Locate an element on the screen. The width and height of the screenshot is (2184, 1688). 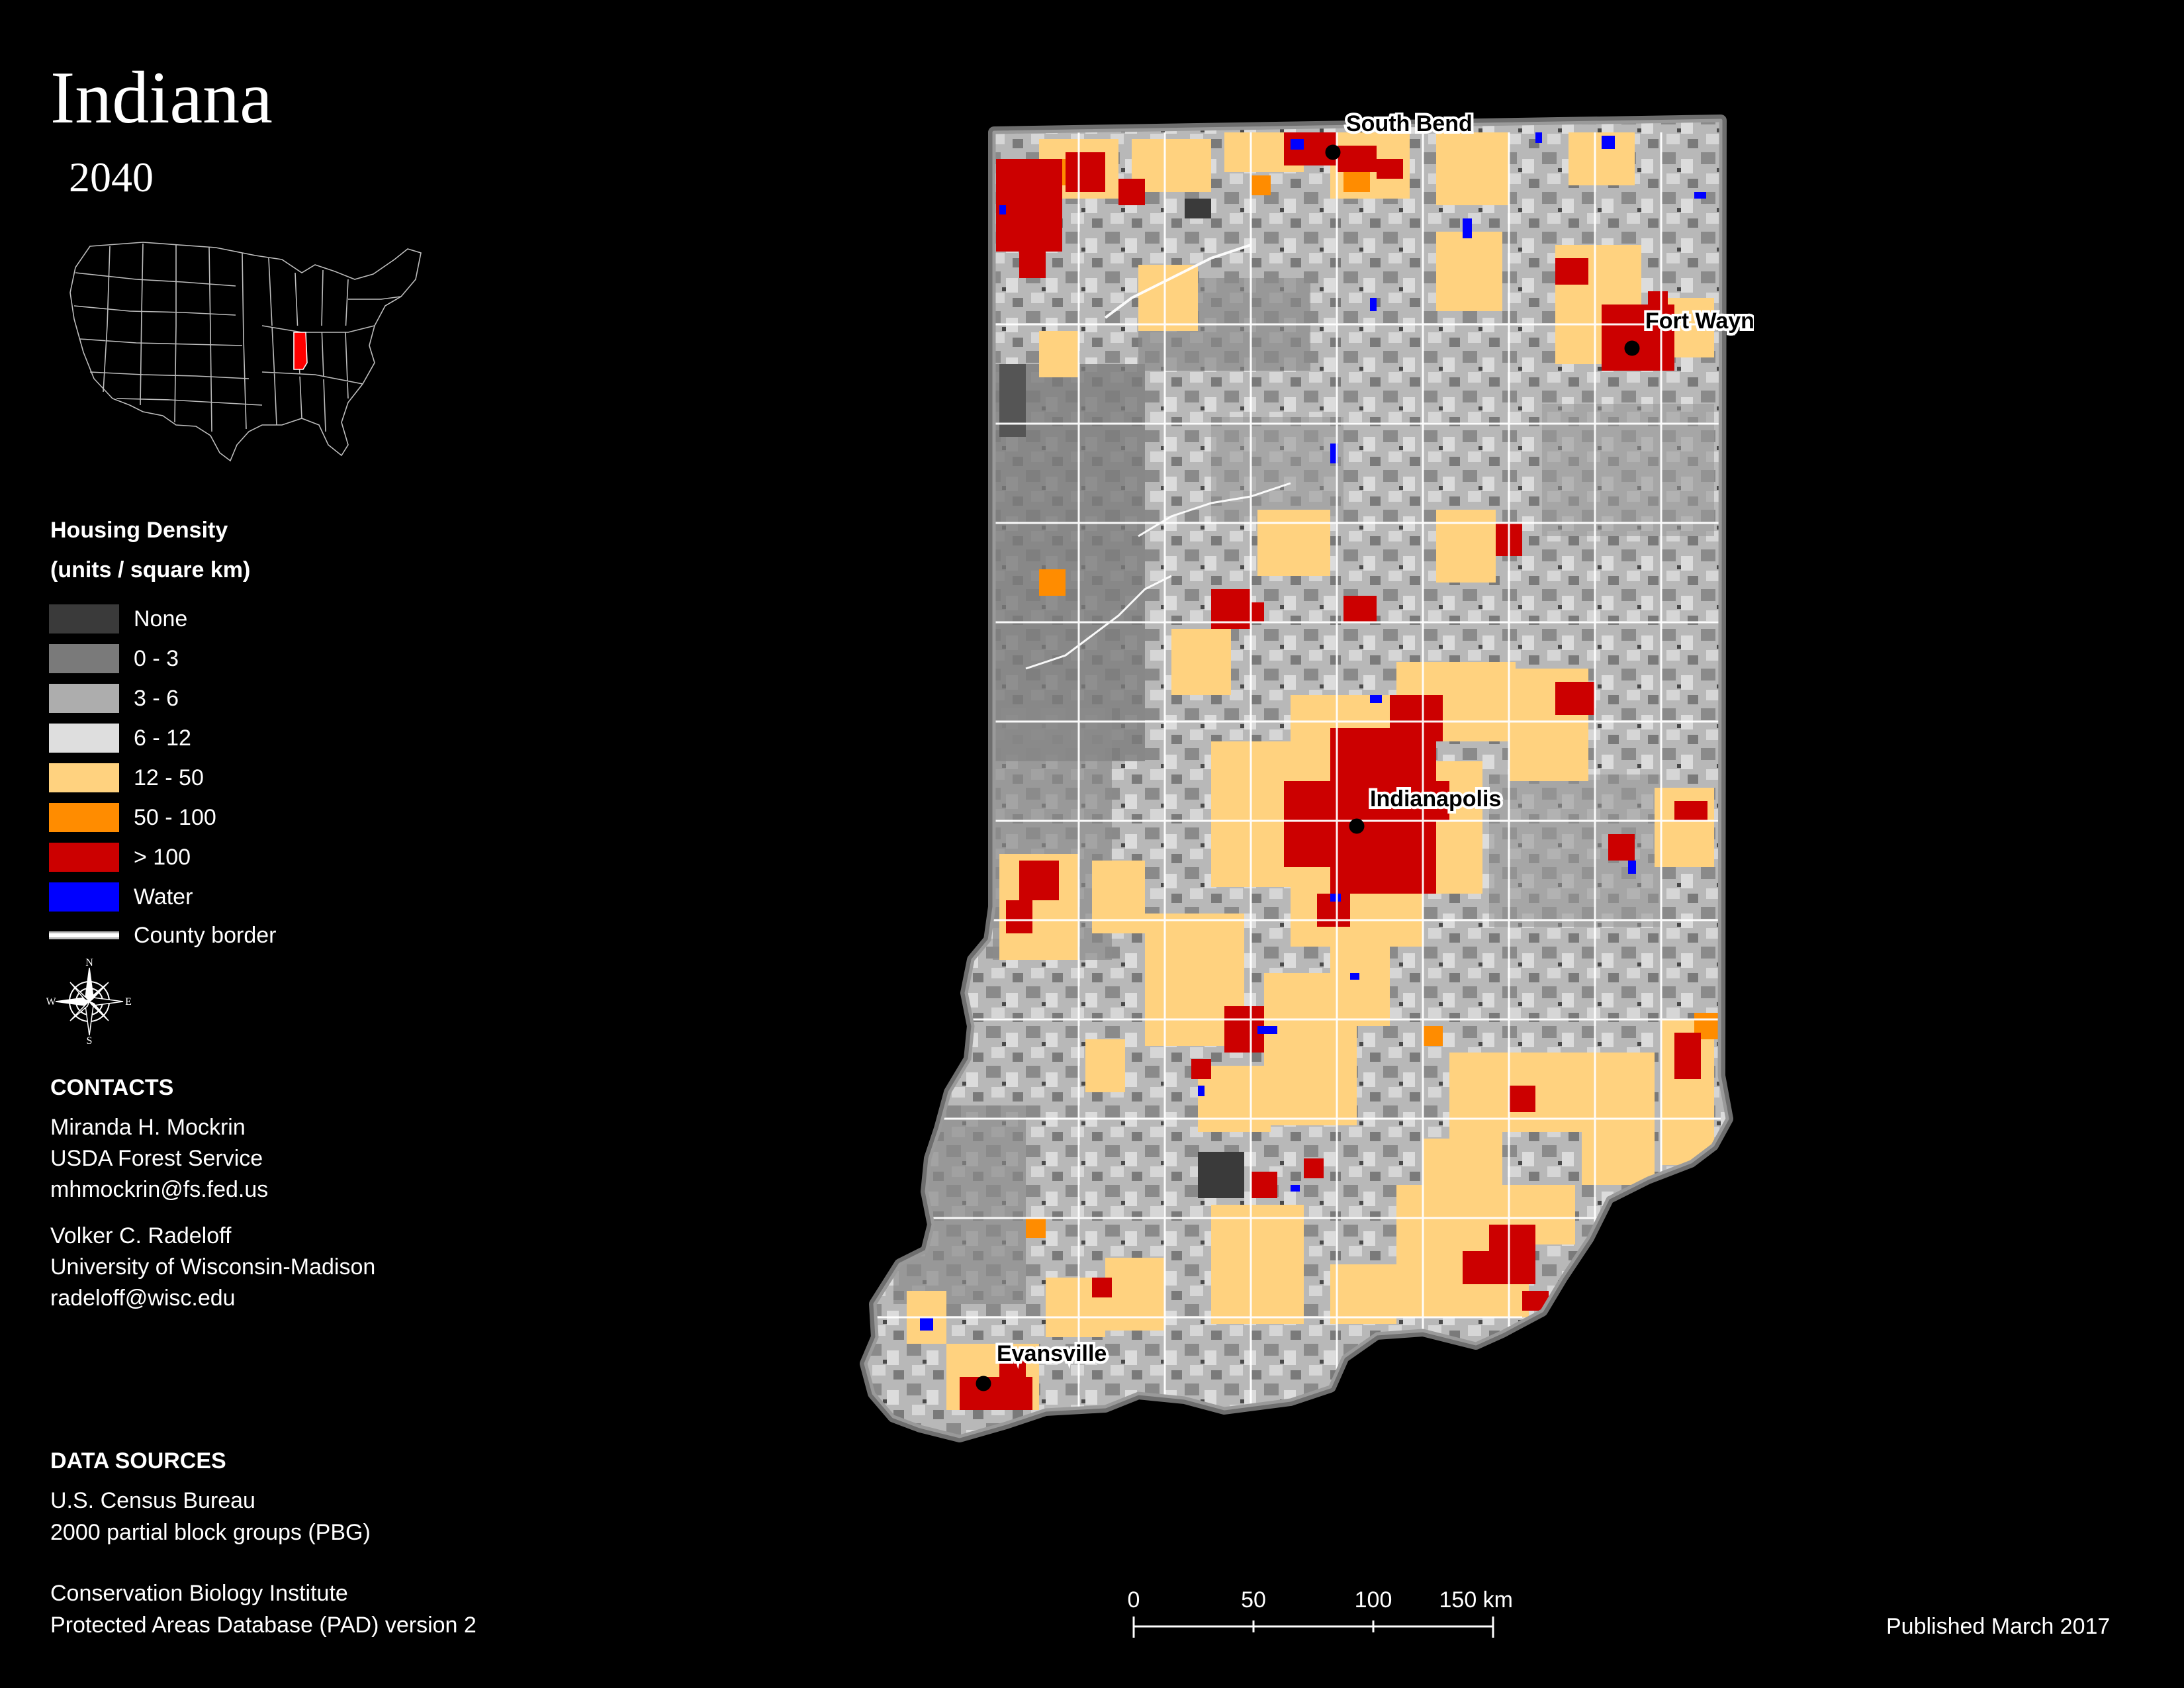
map-title: Indiana is located at coordinates (161, 98).